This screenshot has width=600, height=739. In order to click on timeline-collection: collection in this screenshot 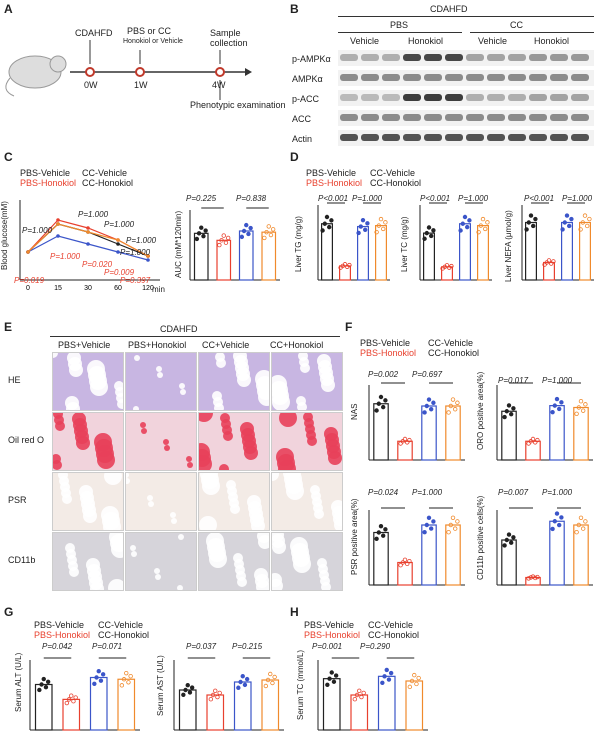, I will do `click(229, 43)`.